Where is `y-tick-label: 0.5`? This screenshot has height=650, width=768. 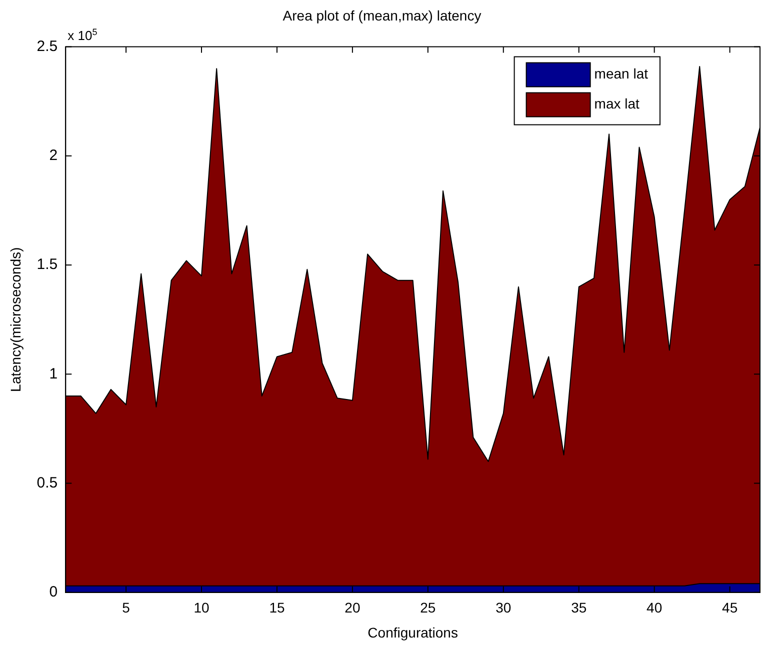 y-tick-label: 0.5 is located at coordinates (47, 483).